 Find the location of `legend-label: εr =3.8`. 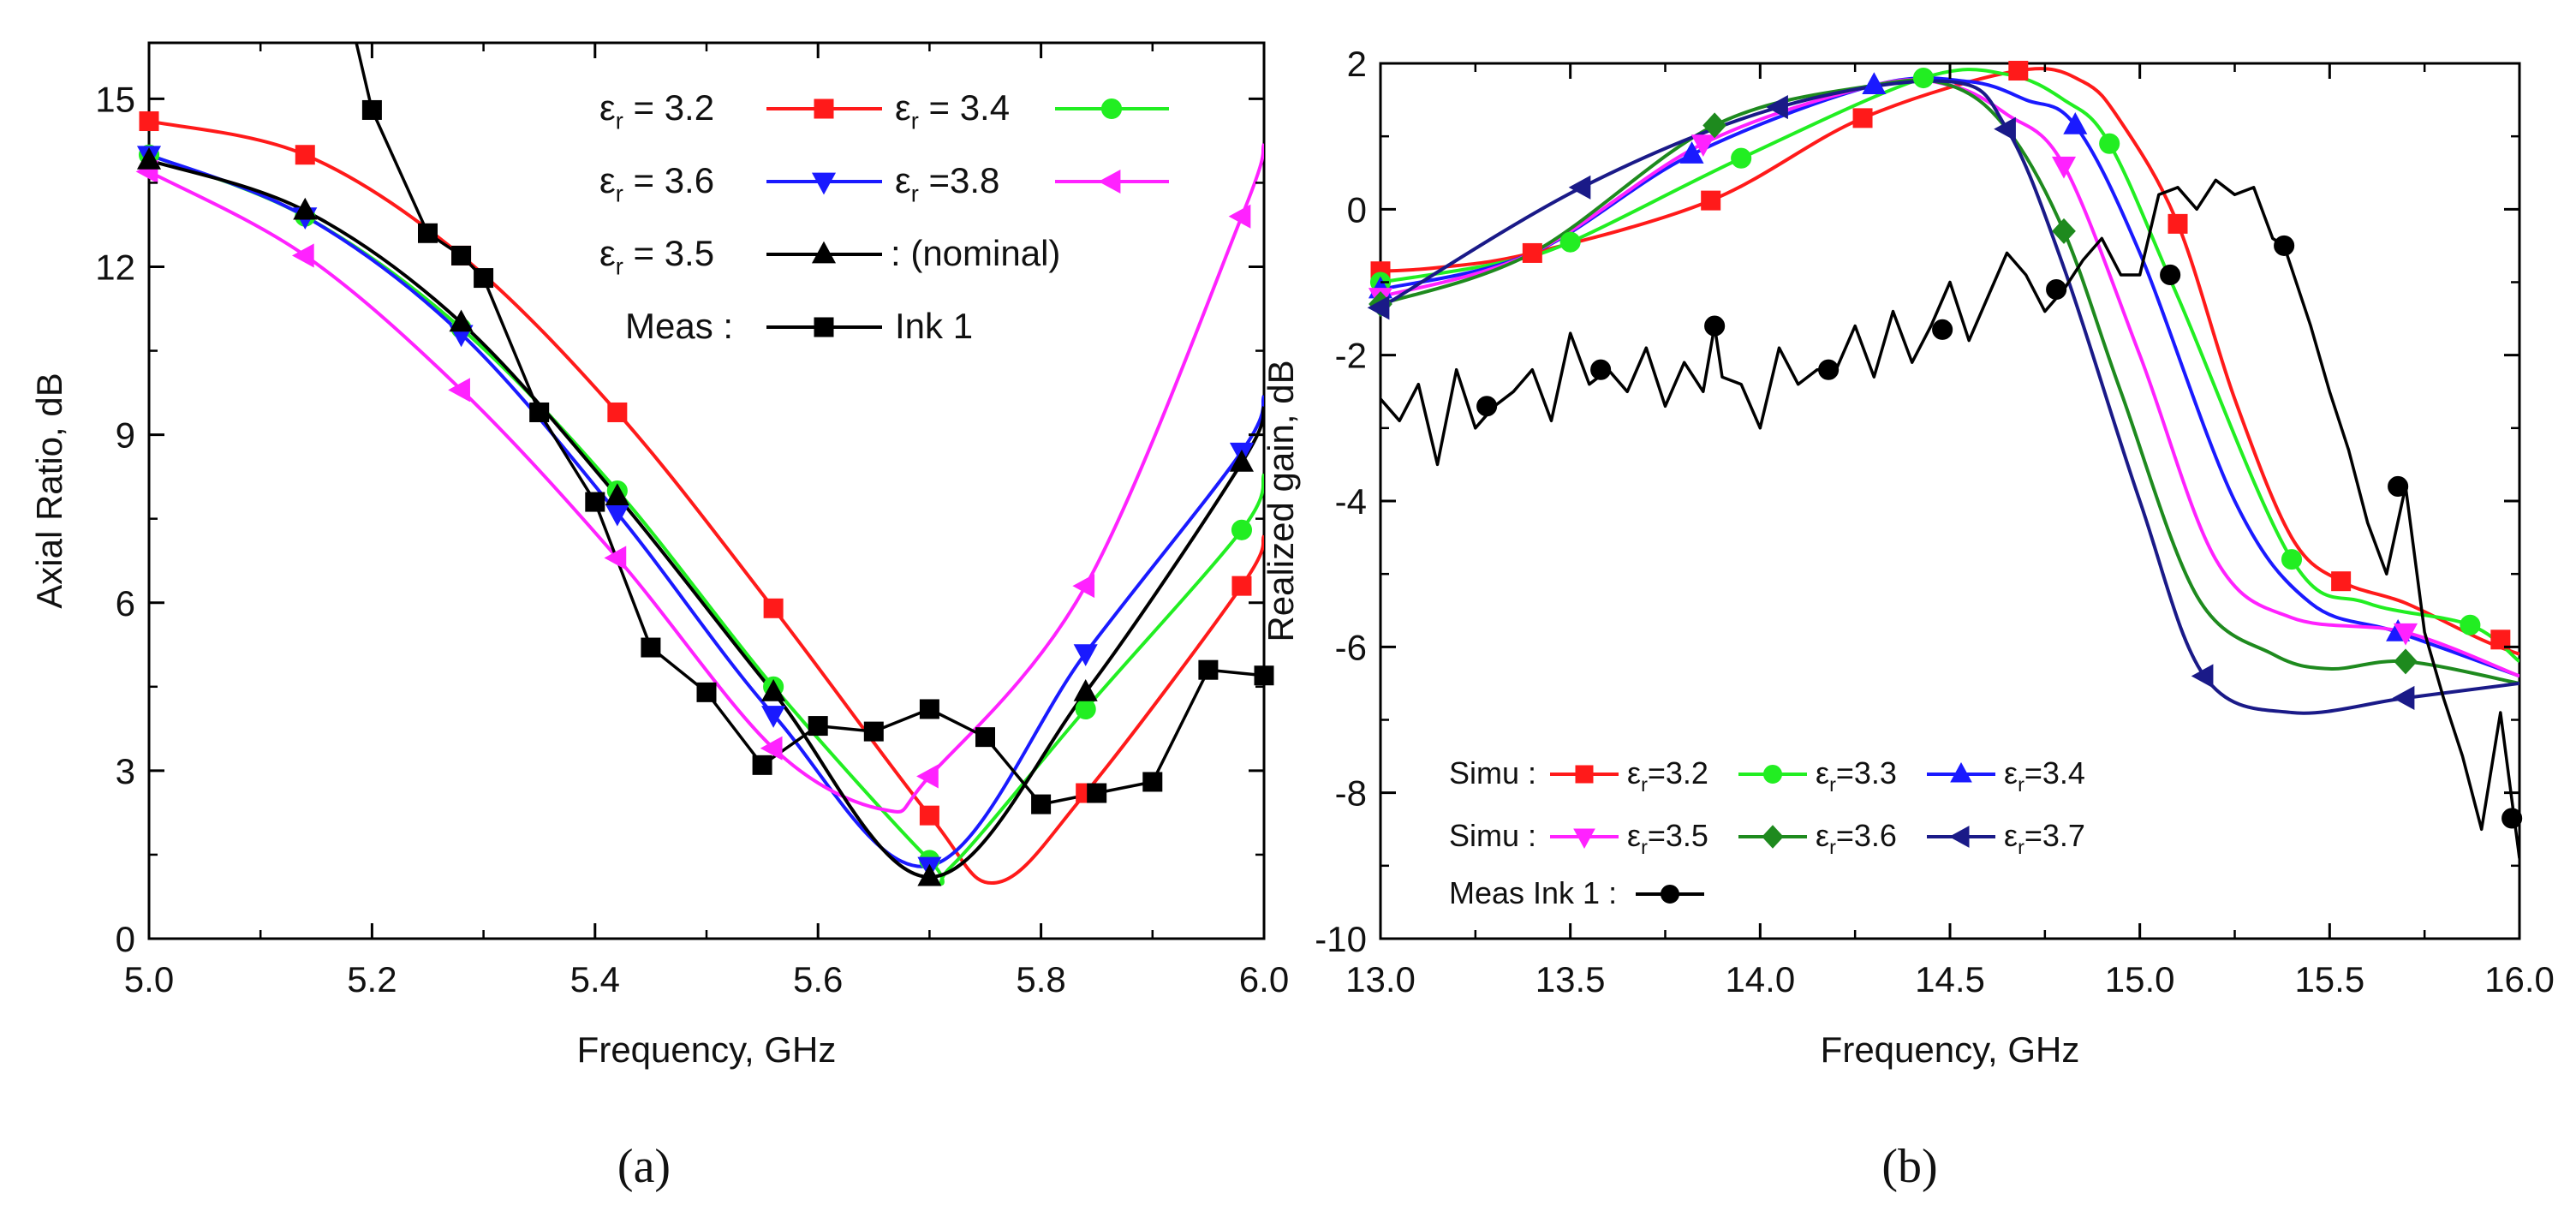

legend-label: εr =3.8 is located at coordinates (947, 183).